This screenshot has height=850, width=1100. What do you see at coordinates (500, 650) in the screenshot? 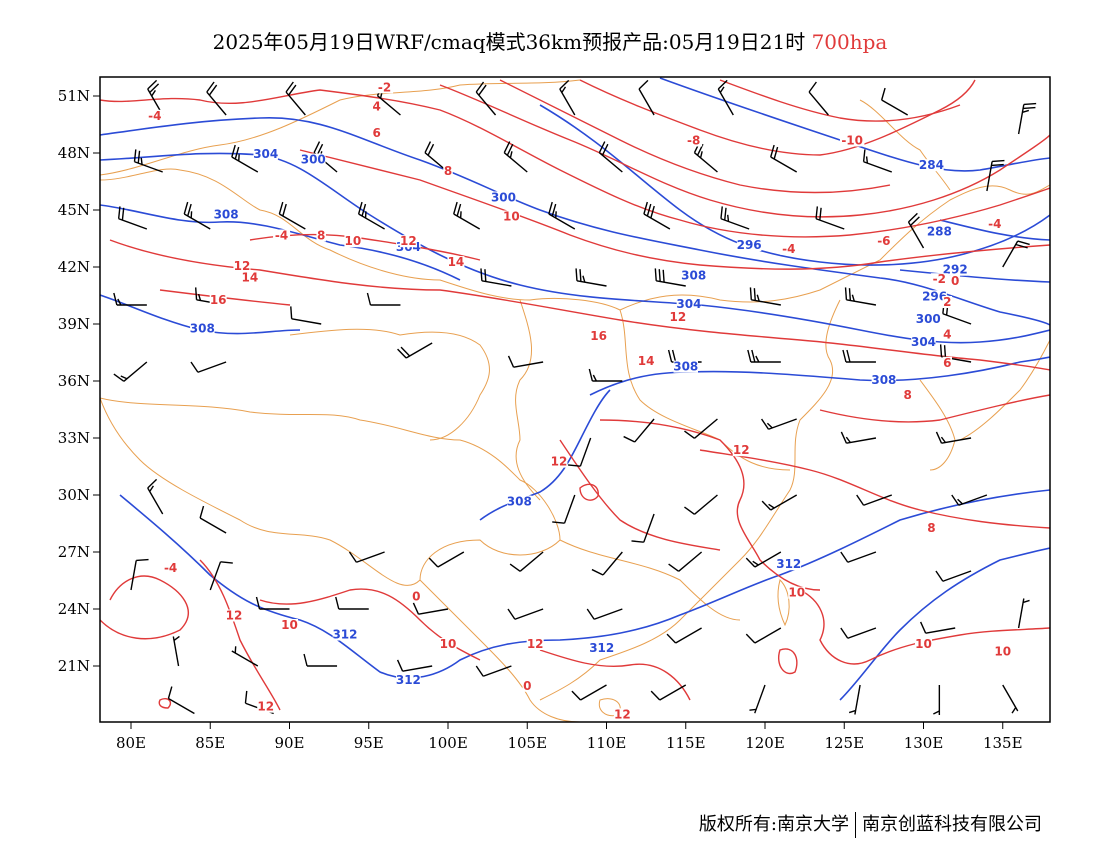
I see `boundary-southeast-asia` at bounding box center [500, 650].